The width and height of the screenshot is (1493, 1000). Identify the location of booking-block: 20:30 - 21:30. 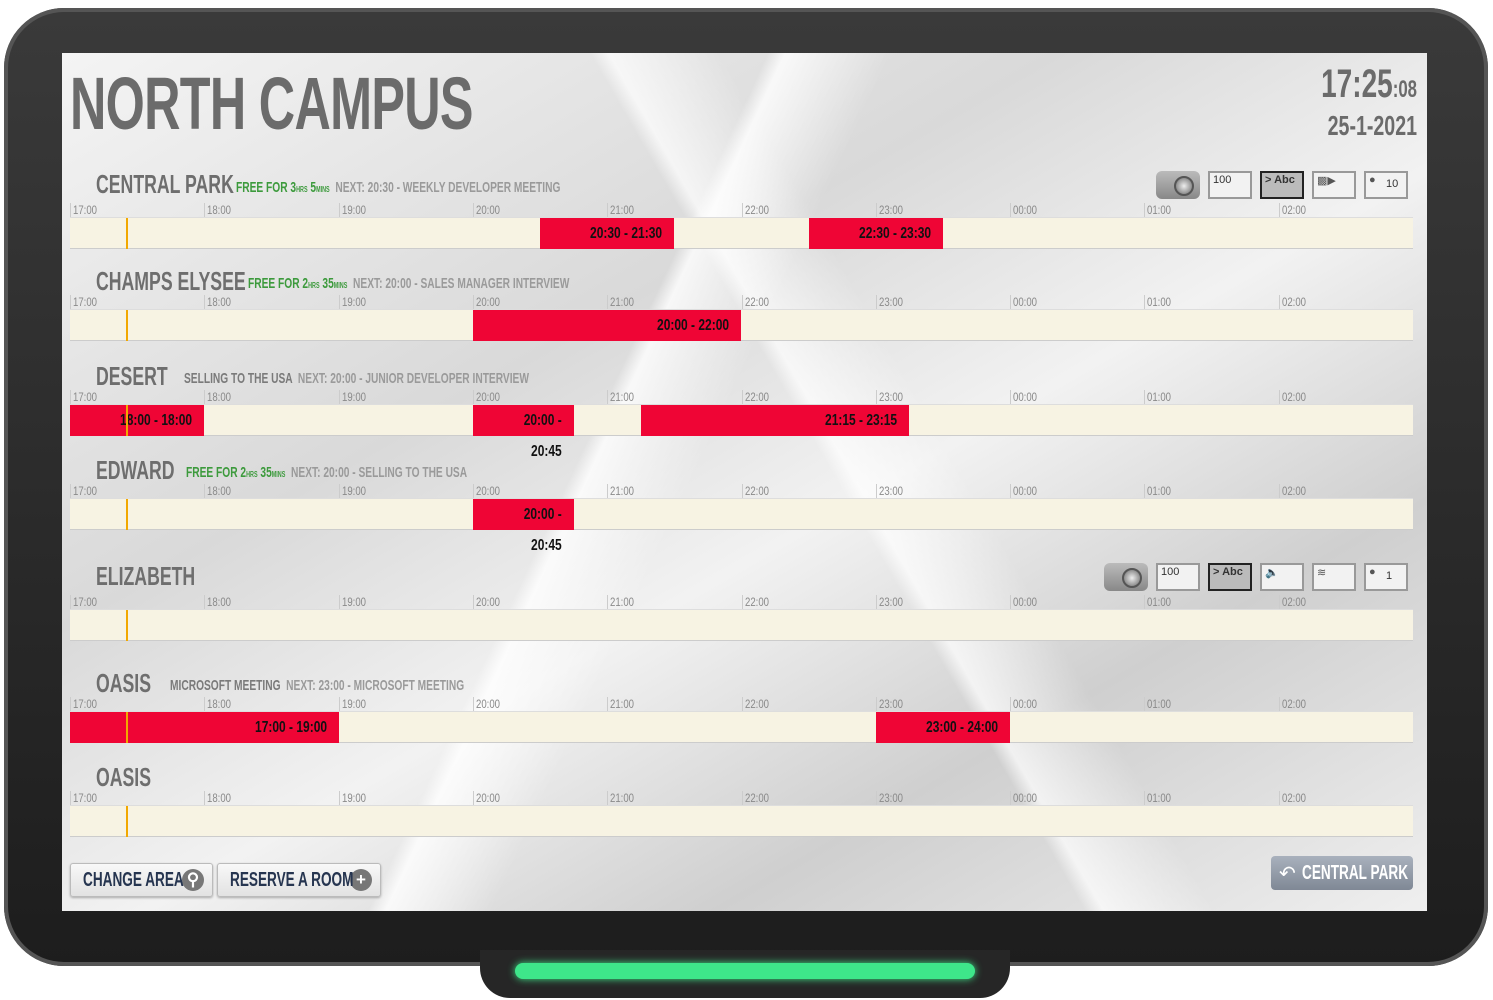
(607, 233).